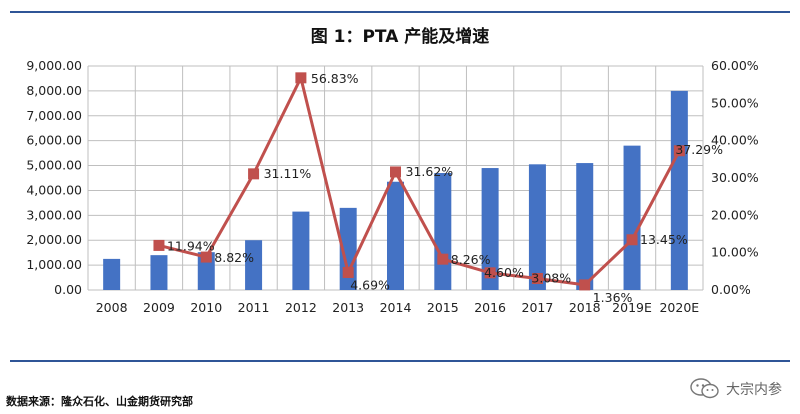 Image resolution: width=800 pixels, height=414 pixels. What do you see at coordinates (159, 307) in the screenshot?
I see `x-tick-label: 2009` at bounding box center [159, 307].